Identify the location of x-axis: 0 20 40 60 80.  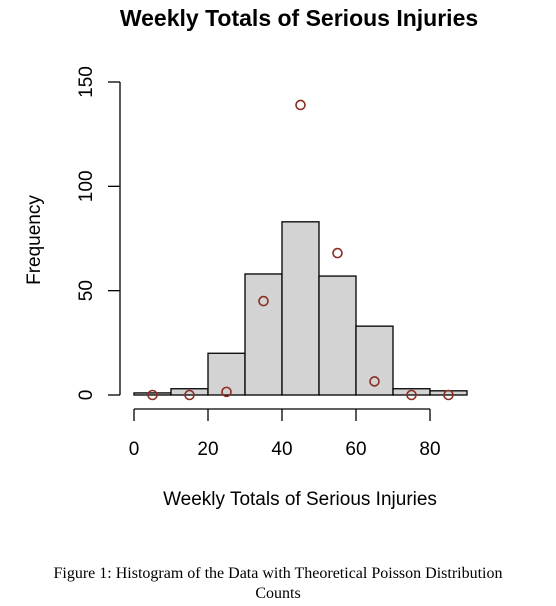
(285, 434).